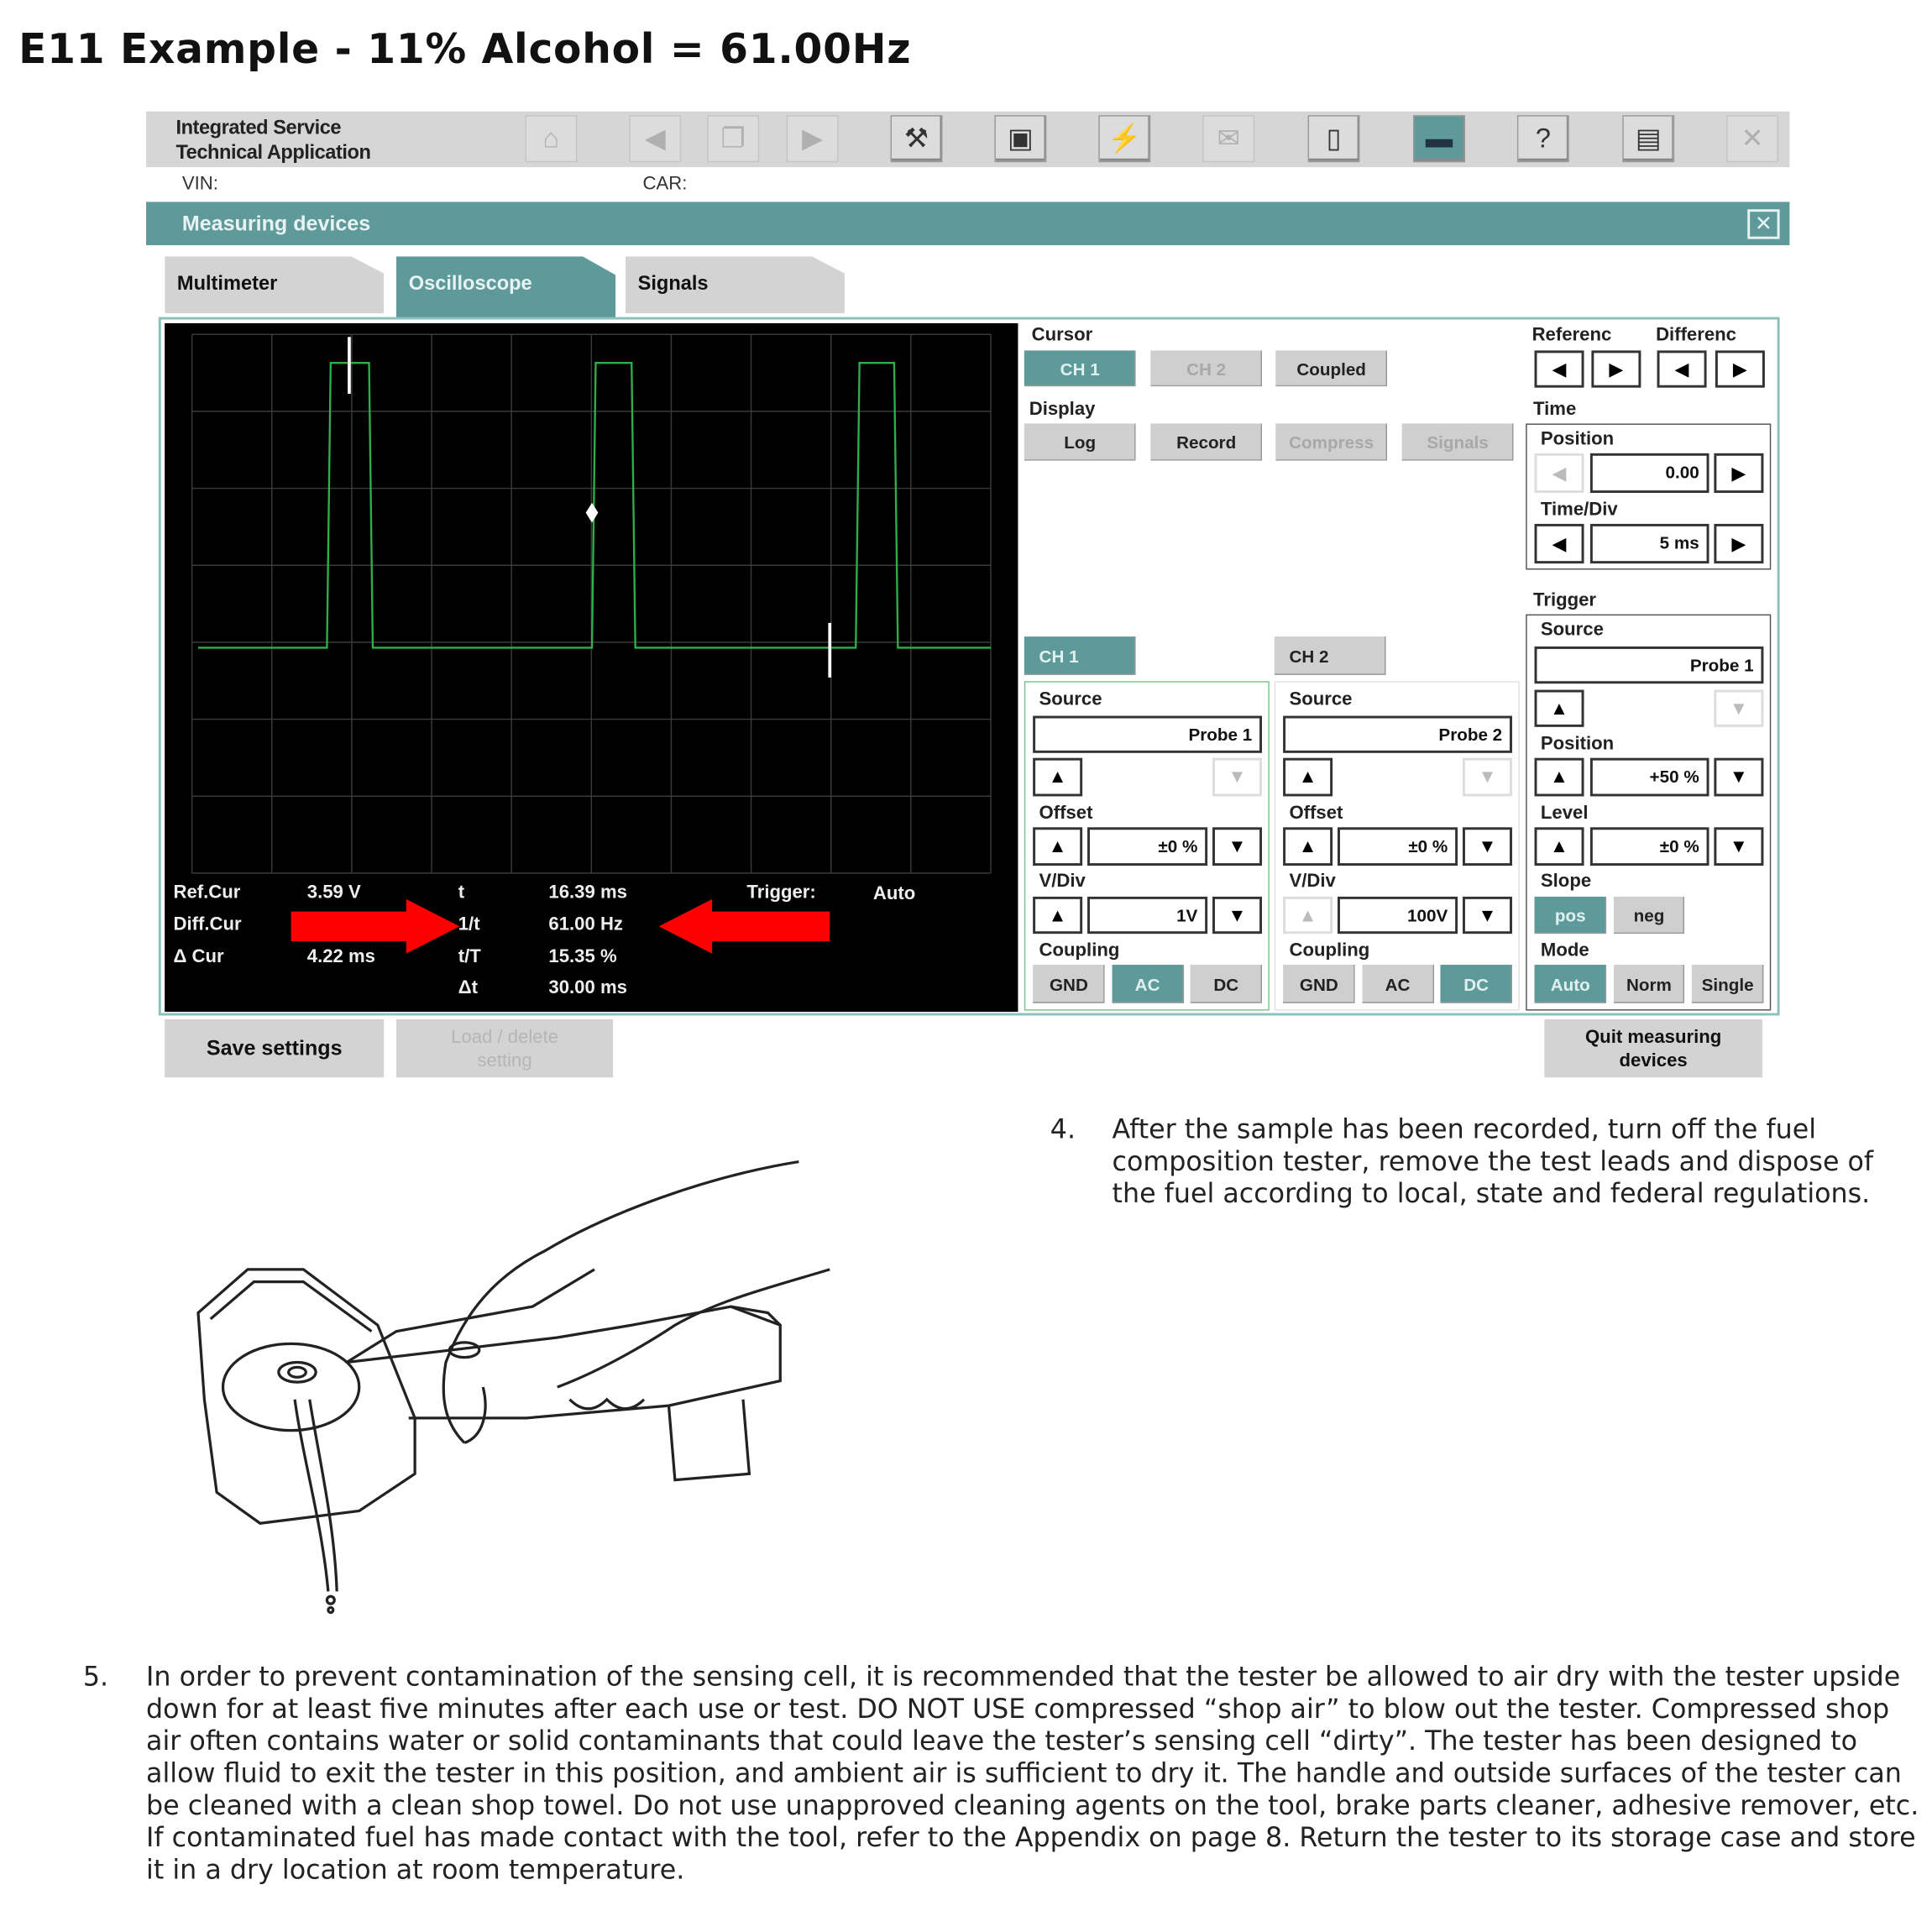  I want to click on ch1-vdiv-field: 1V, so click(1147, 916).